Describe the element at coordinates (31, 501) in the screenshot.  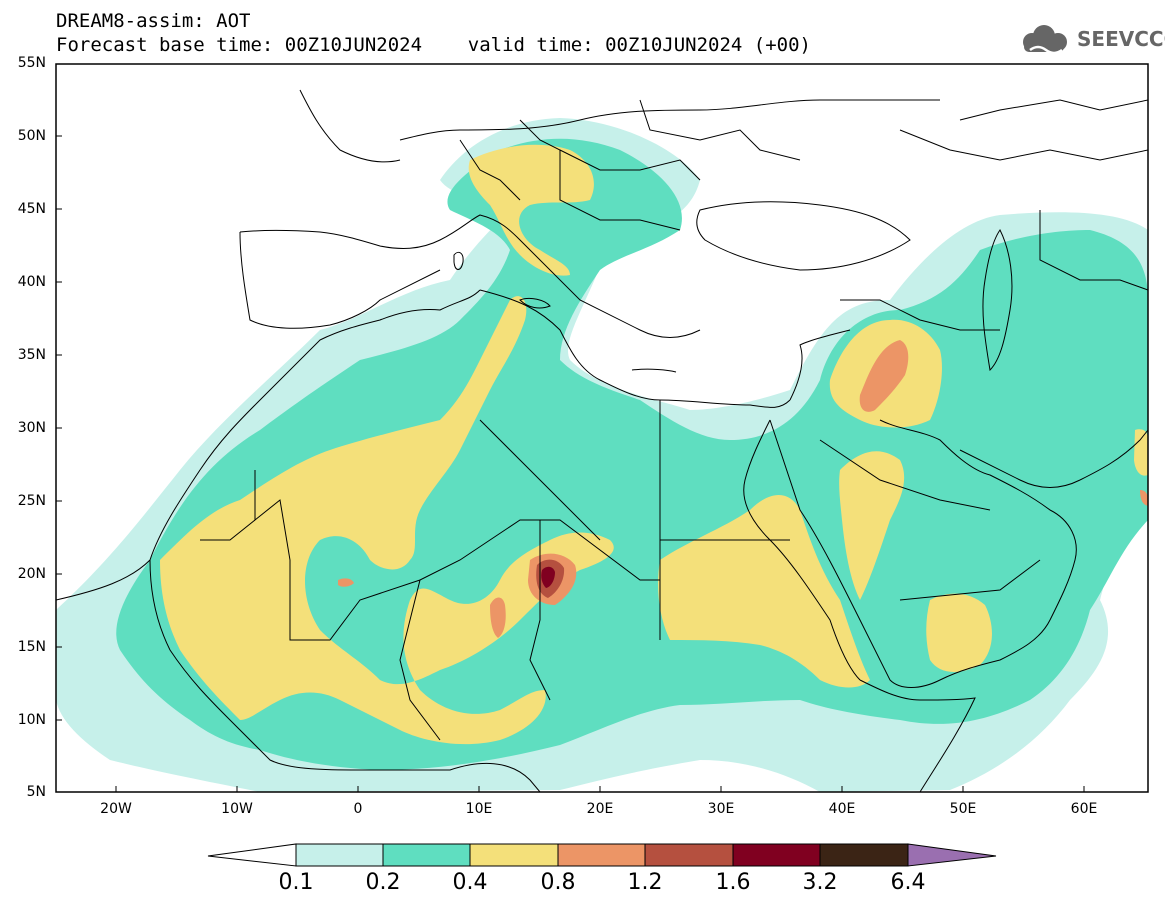
I see `y-tick-label: 25N` at that location.